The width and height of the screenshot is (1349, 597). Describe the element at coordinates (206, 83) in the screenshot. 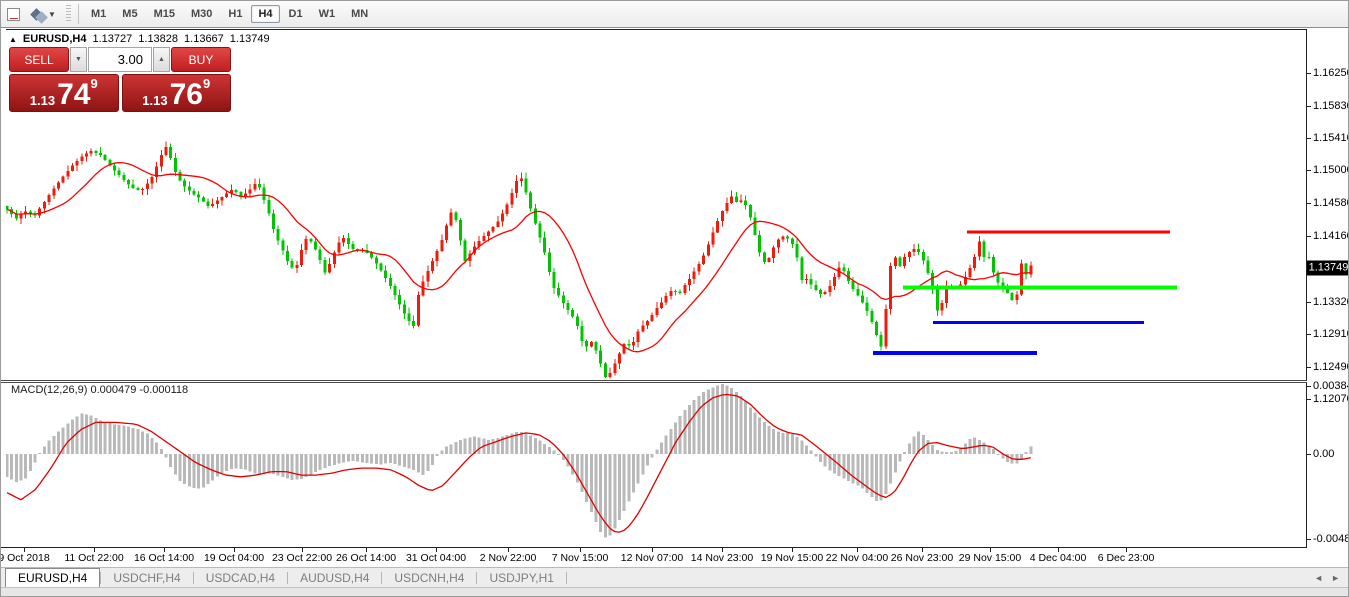

I see `buy-price-pipette: 9` at that location.